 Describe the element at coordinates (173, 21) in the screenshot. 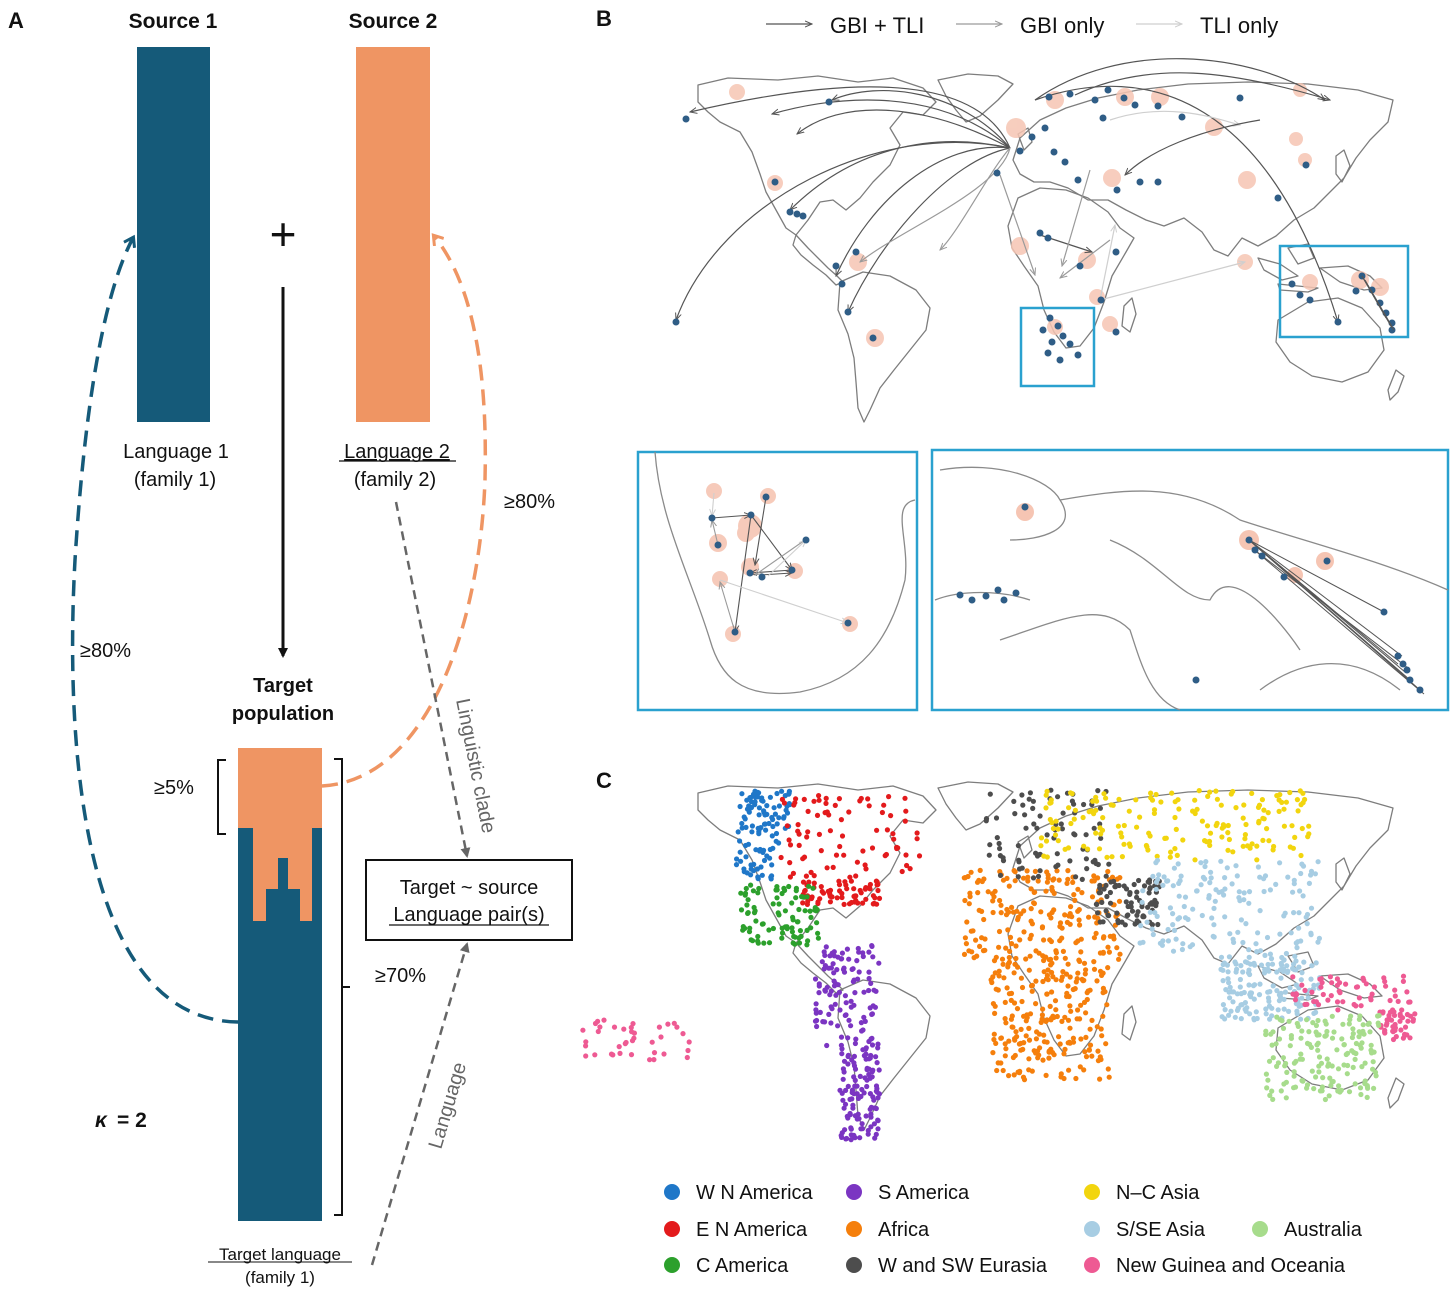

I see `source1-title: Source 1` at that location.